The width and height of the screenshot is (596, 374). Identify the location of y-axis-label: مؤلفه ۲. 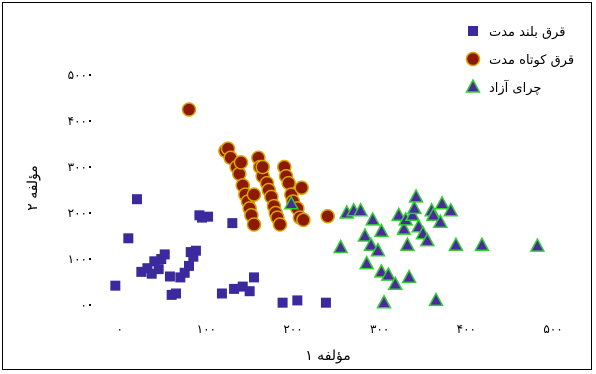
(33, 188).